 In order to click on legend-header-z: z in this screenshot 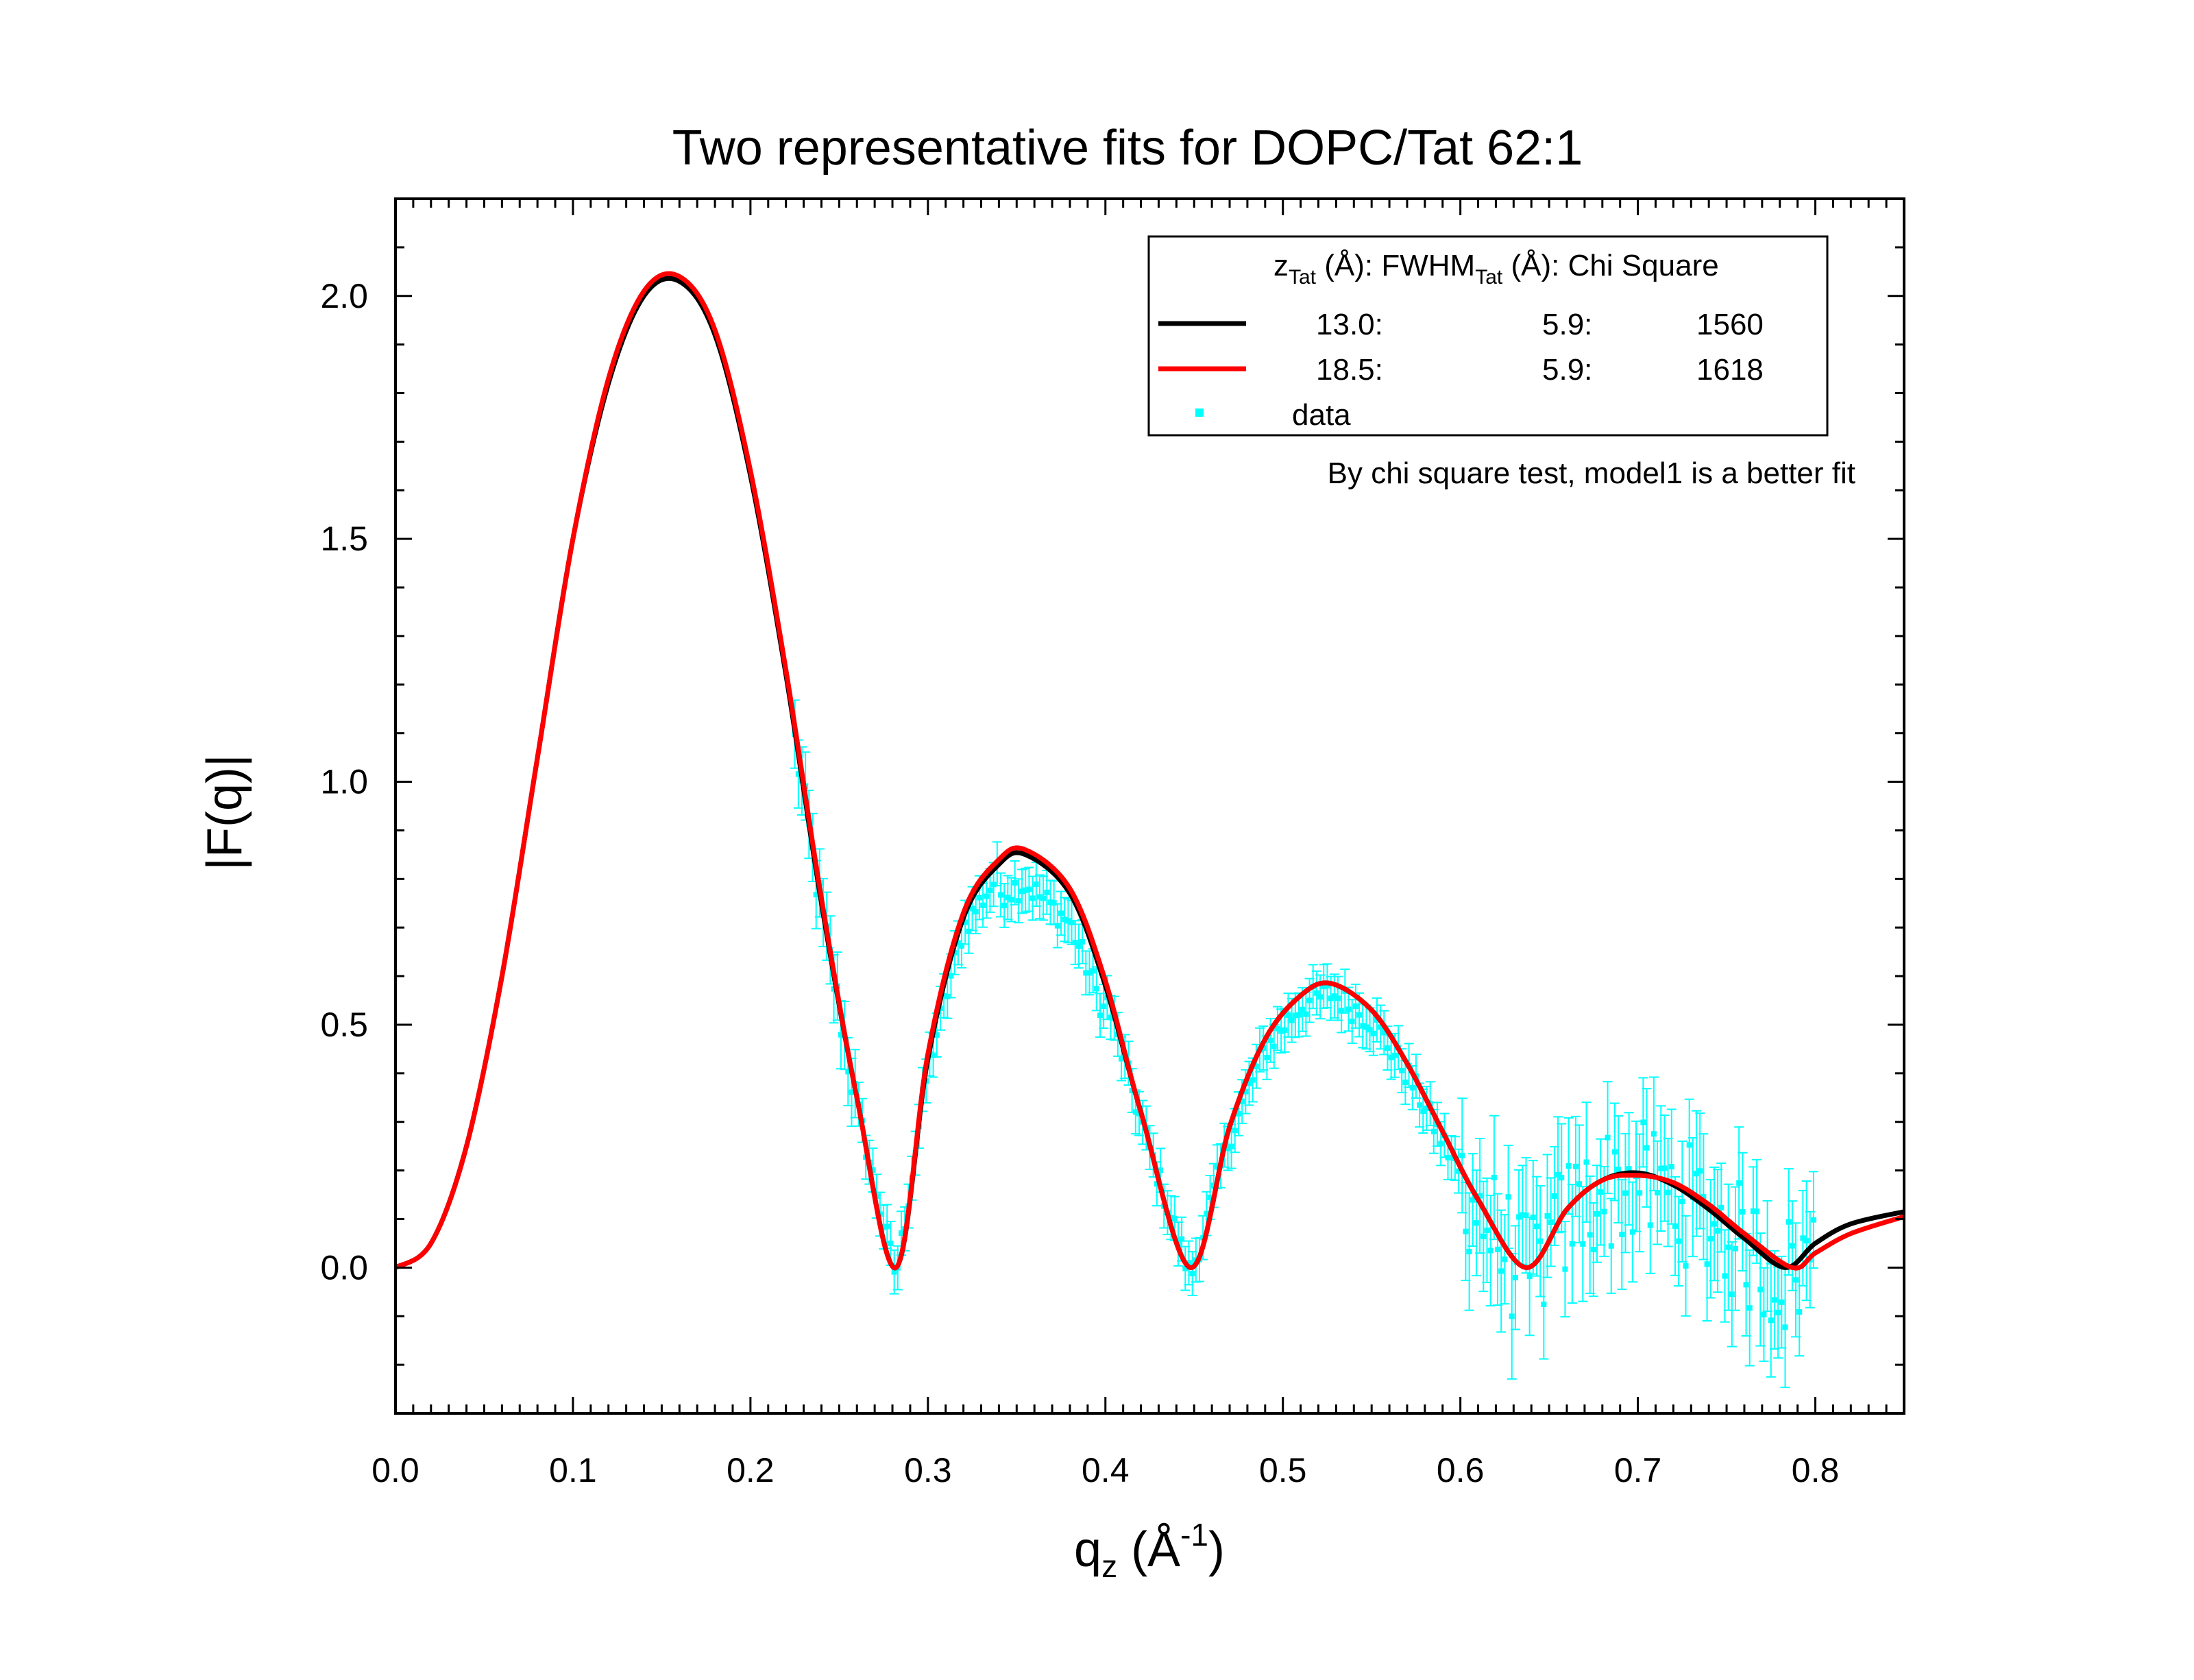, I will do `click(1281, 265)`.